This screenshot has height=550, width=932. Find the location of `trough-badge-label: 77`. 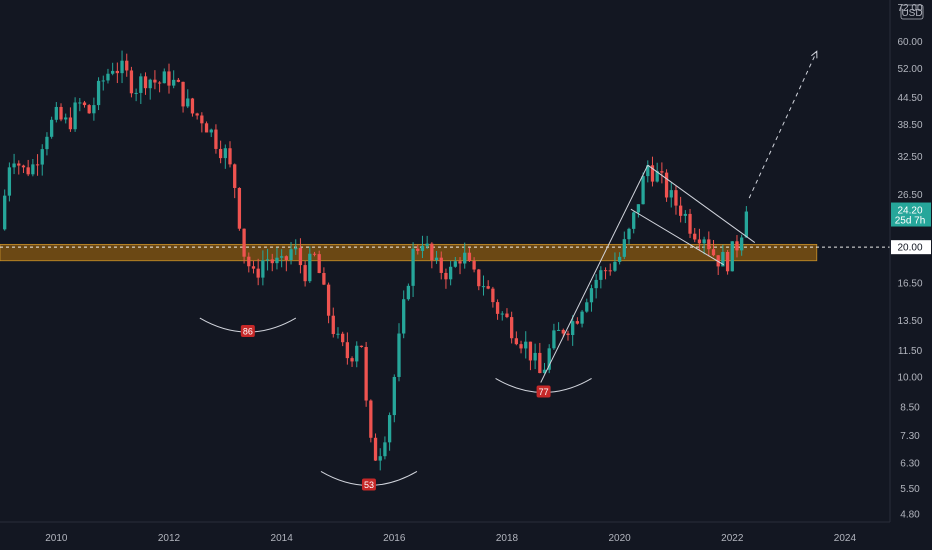

trough-badge-label: 77 is located at coordinates (544, 392).